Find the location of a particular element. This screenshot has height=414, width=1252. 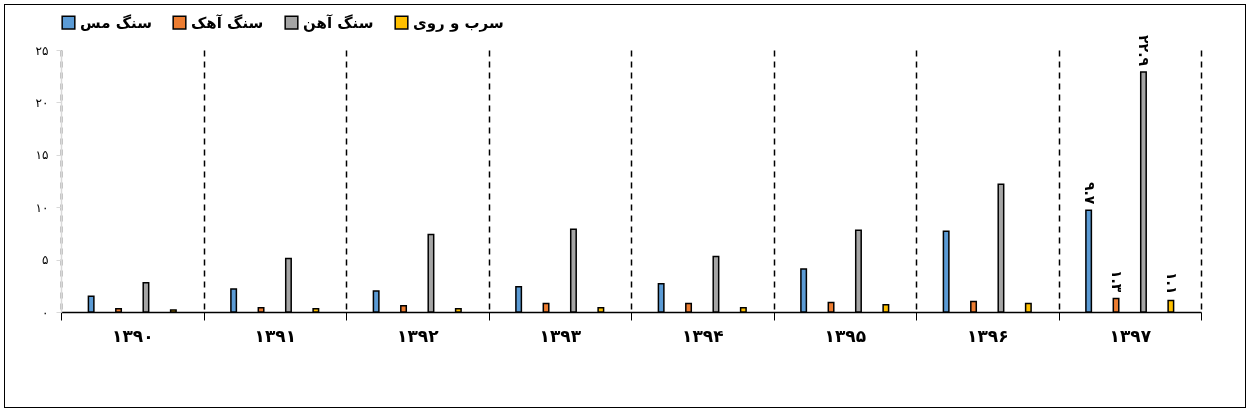

x-tick-label: ۱۳۹۱ is located at coordinates (275, 335).